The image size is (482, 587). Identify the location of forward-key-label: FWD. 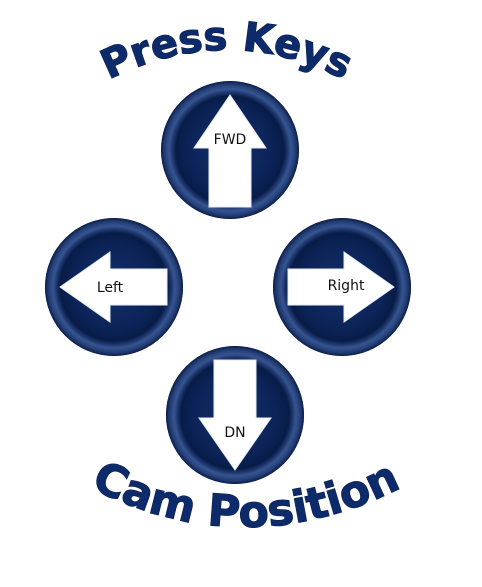
(230, 140).